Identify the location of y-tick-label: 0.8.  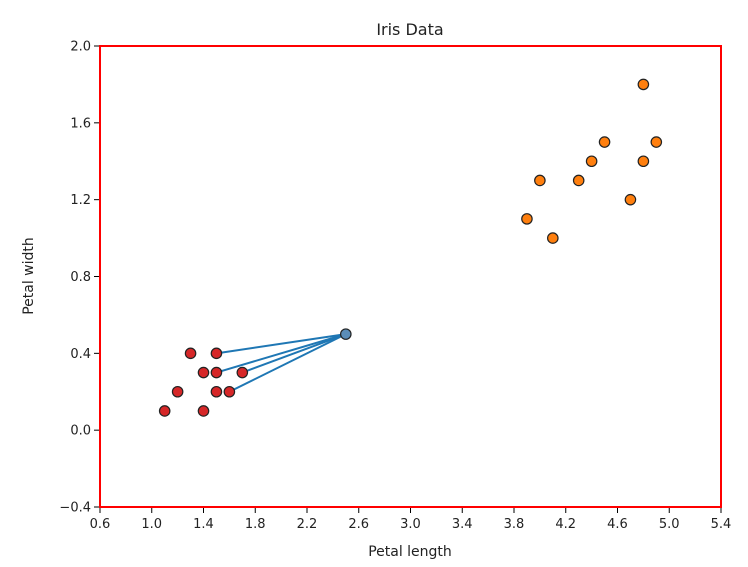
(80, 277).